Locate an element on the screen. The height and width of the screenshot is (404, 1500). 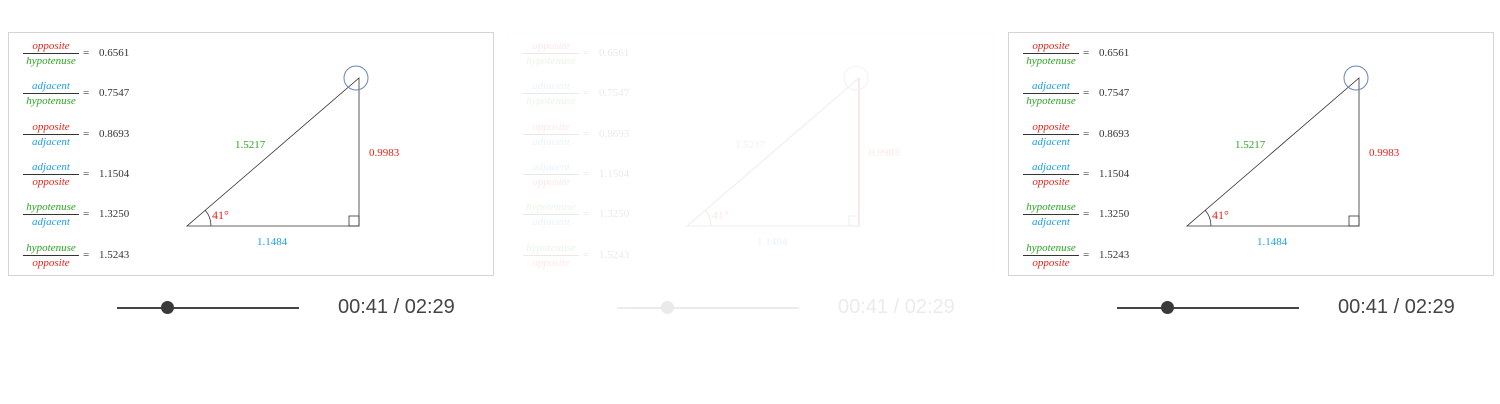
ratio-fraction: adjacent hypotenuse is located at coordinates (1051, 93).